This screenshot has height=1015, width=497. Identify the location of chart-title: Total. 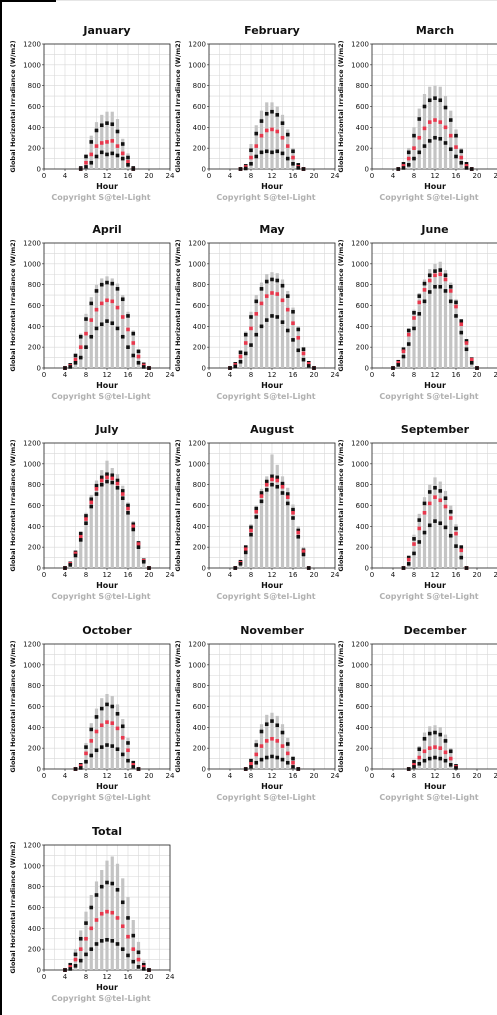
(107, 831).